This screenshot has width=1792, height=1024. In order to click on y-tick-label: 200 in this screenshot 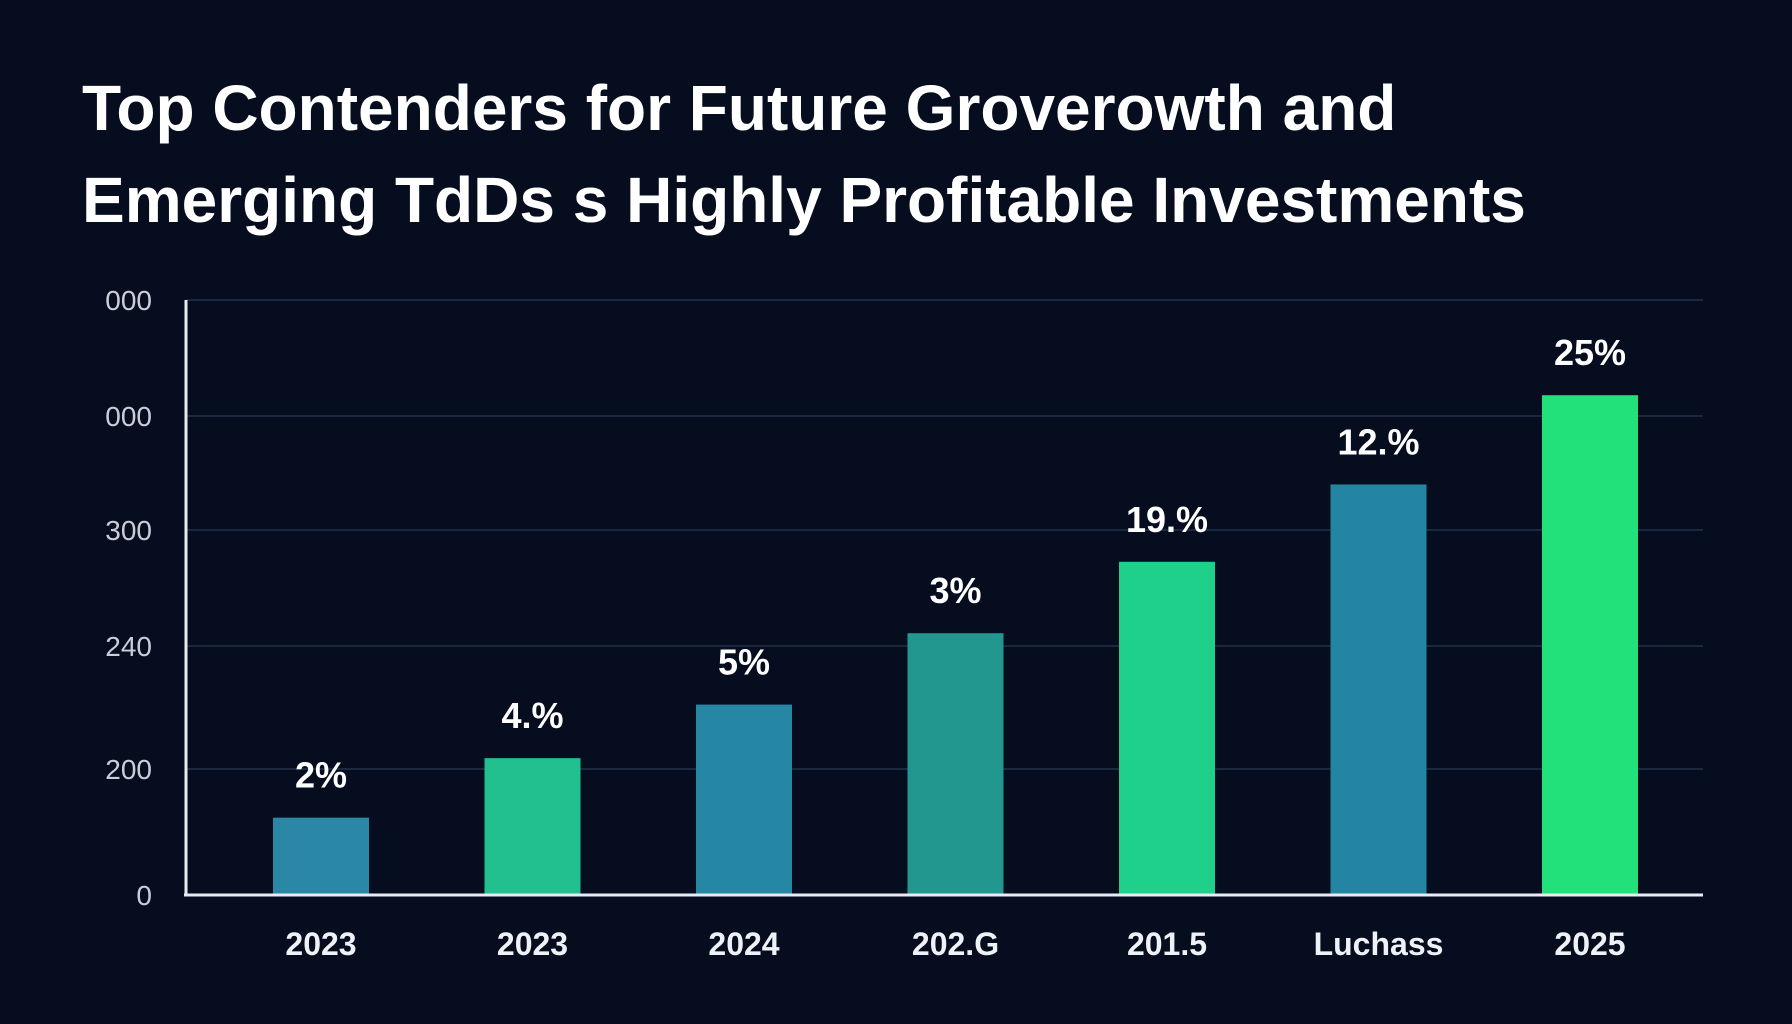, I will do `click(128, 769)`.